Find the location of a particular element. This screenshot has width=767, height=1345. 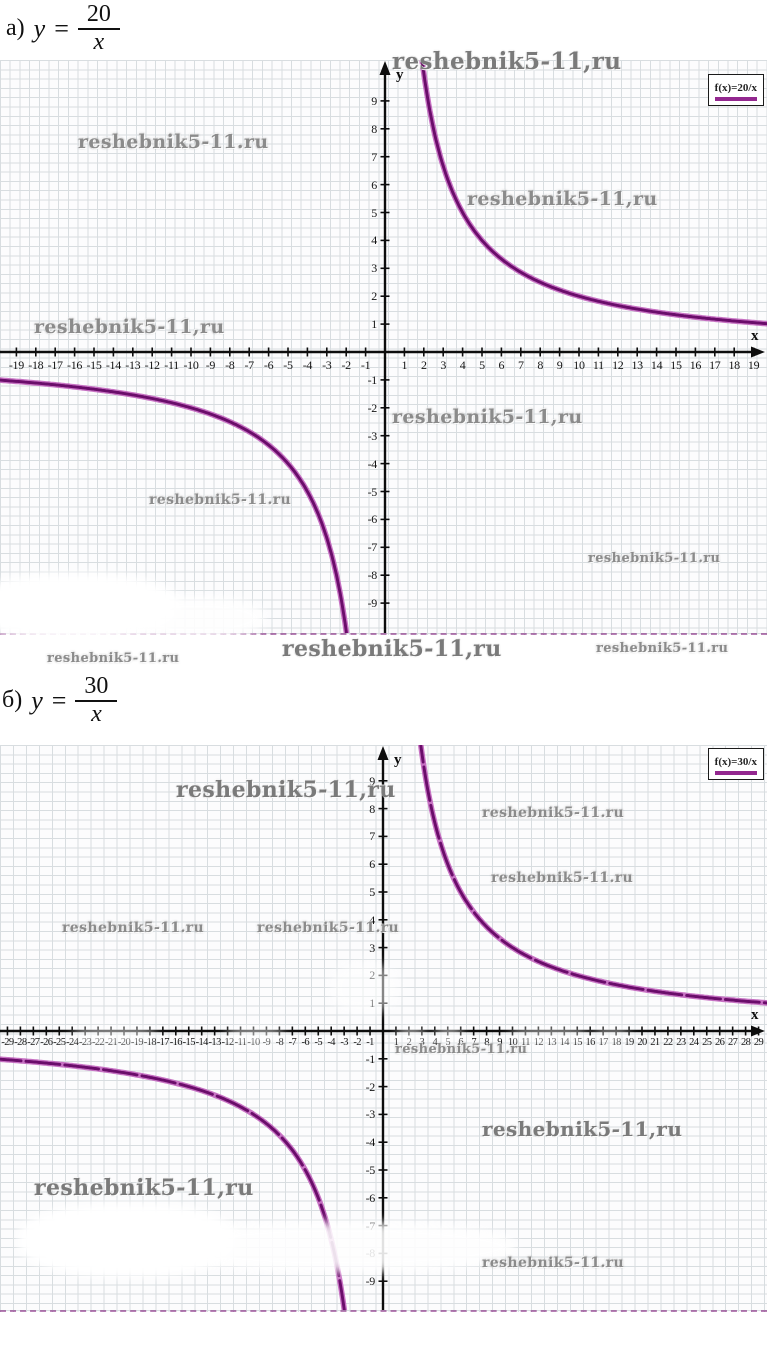

x-tick-label: -21 is located at coordinates (111, 1042).